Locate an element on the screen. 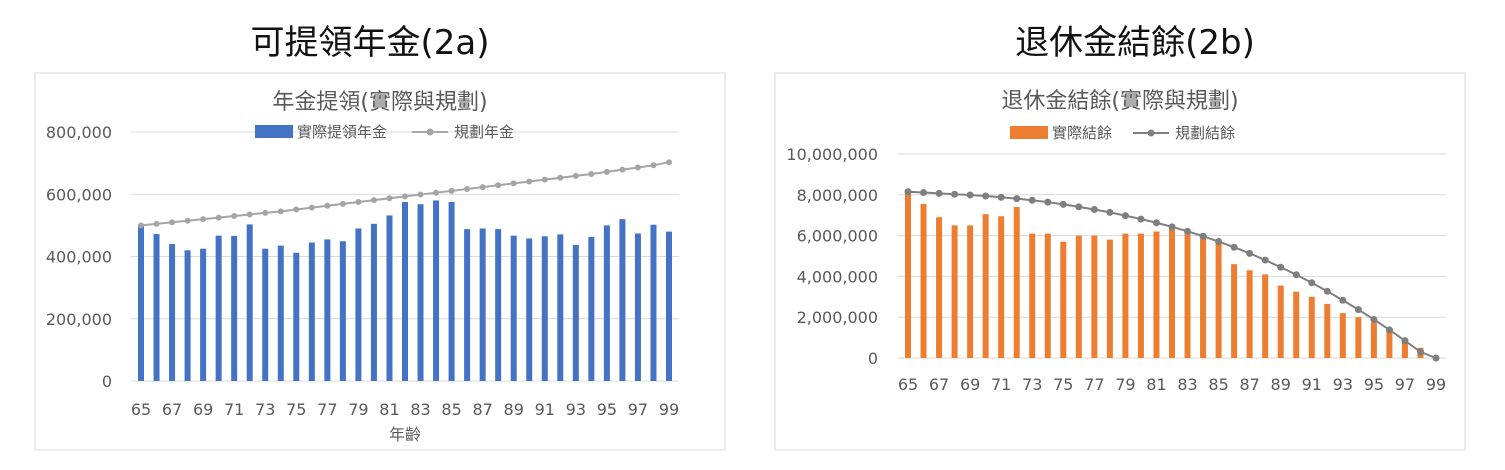  x-tick-label: 79 is located at coordinates (358, 409).